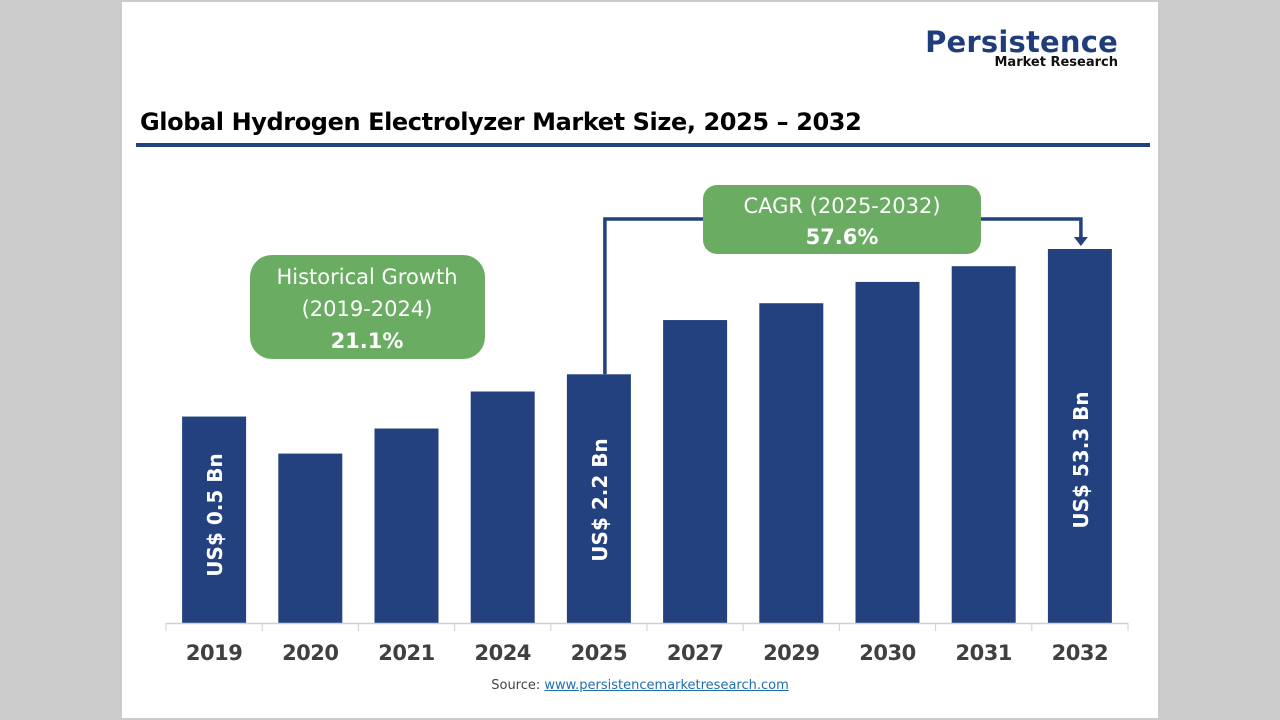 The image size is (1280, 720). I want to click on x-tick-label-2032: 2032, so click(1080, 653).